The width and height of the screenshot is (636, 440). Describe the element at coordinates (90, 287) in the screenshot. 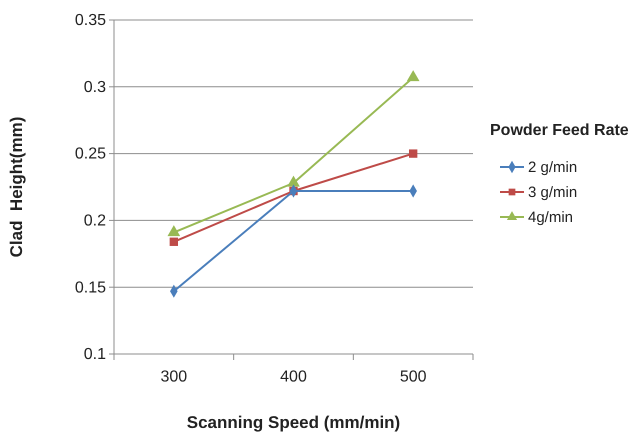

I see `y-tick-label: 0.15` at that location.